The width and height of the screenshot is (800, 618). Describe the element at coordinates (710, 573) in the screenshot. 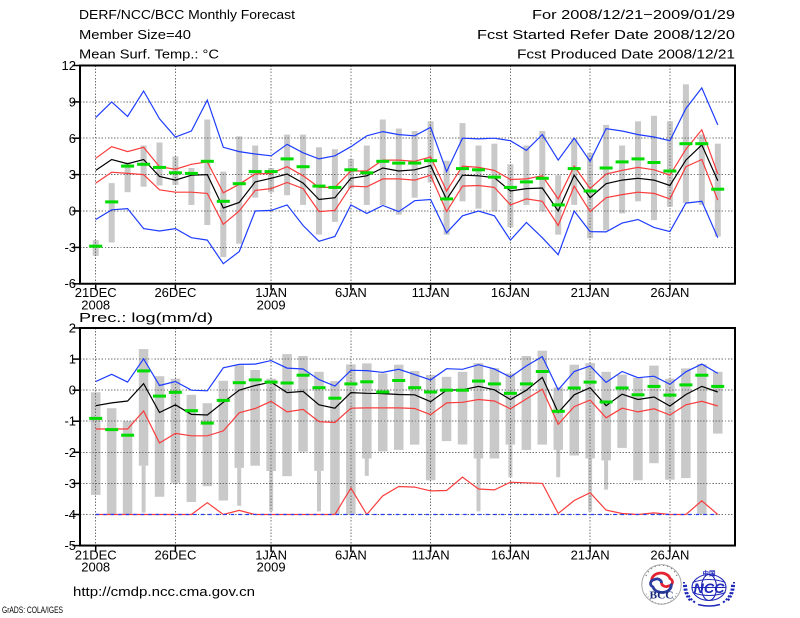

I see `svg-text: 中国` at that location.